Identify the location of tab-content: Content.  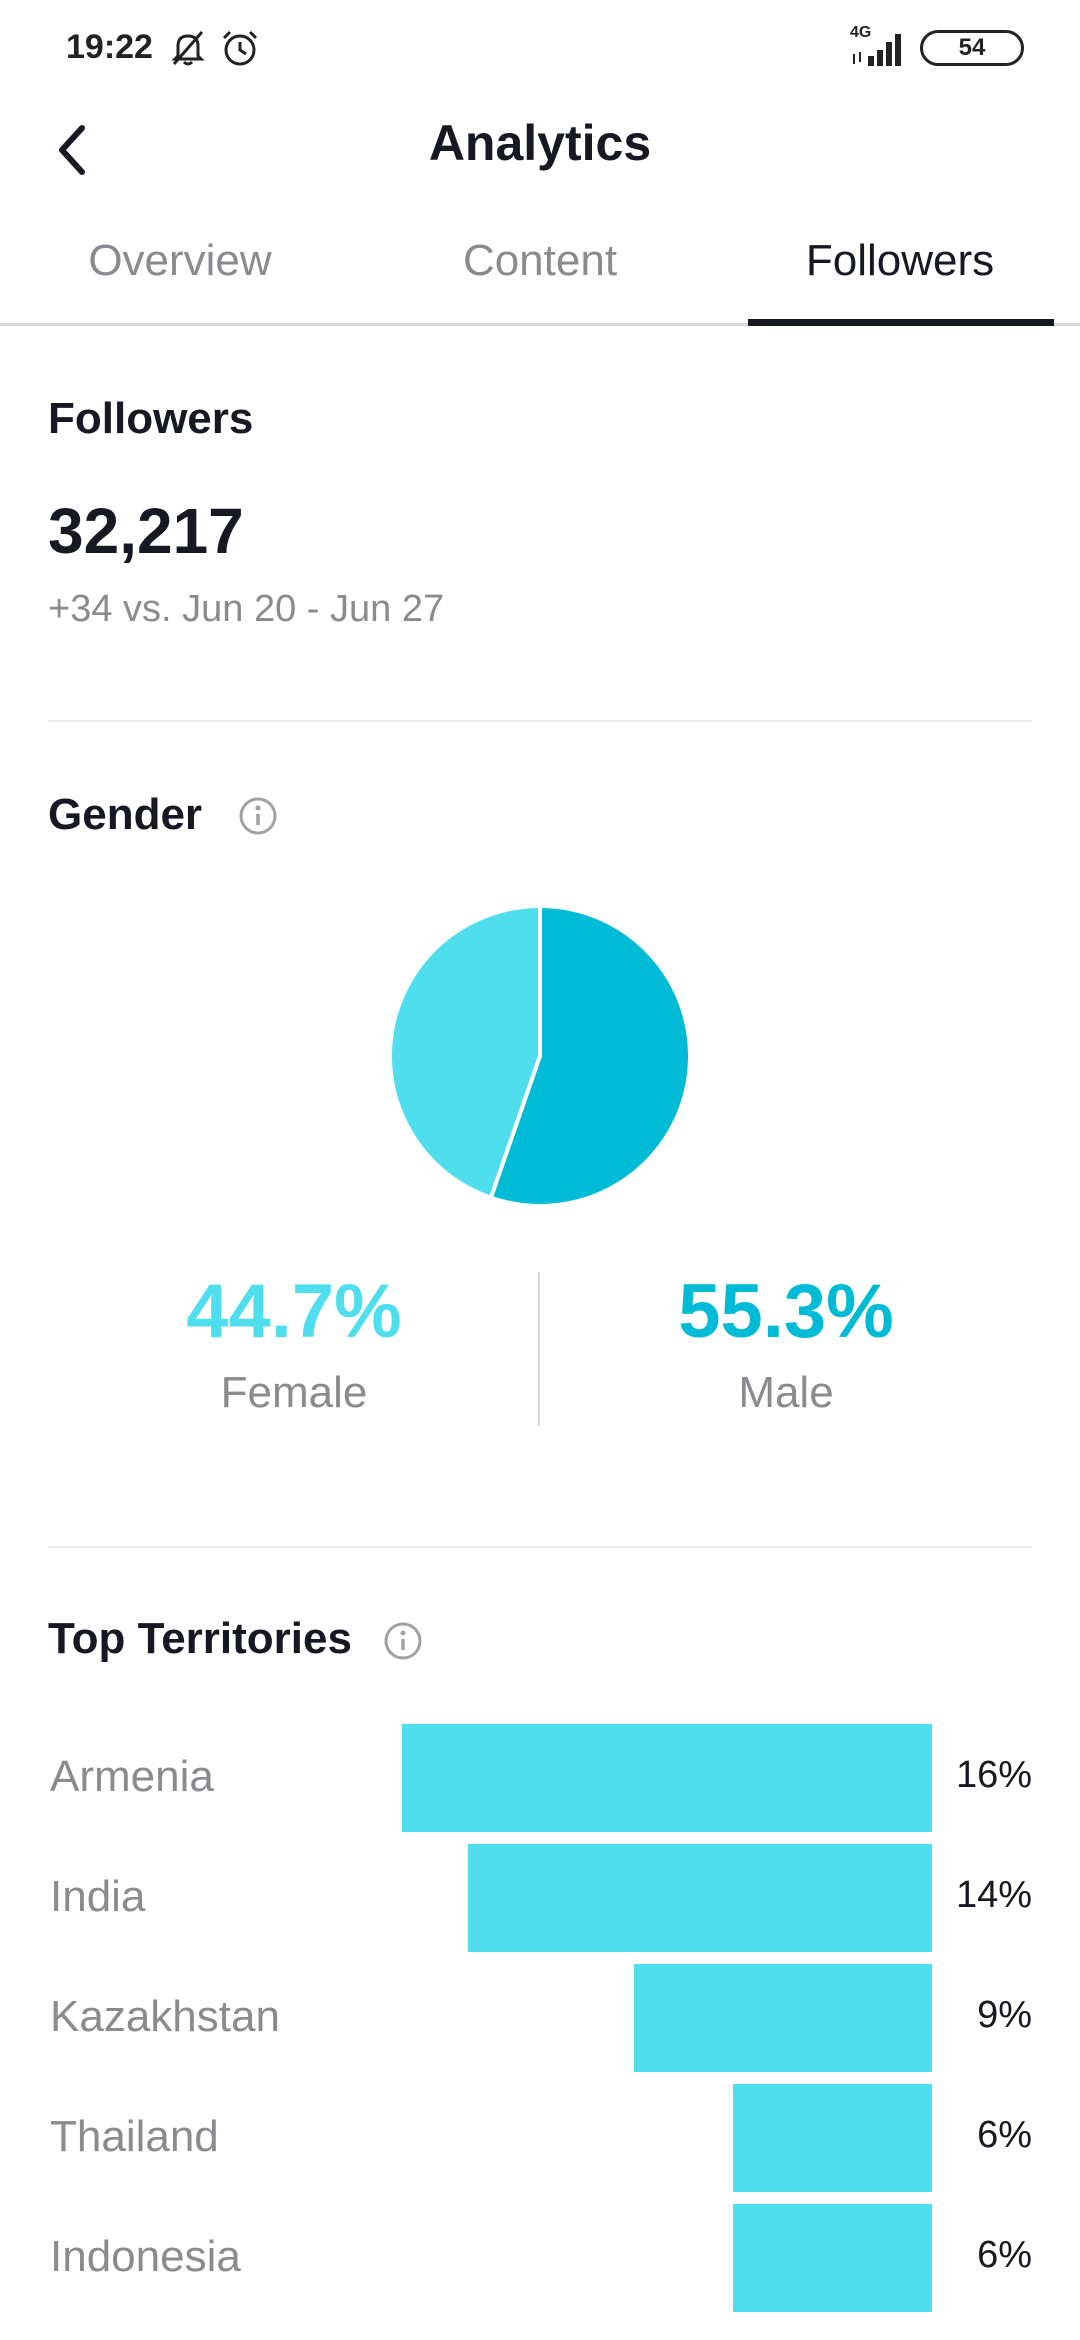
(540, 260).